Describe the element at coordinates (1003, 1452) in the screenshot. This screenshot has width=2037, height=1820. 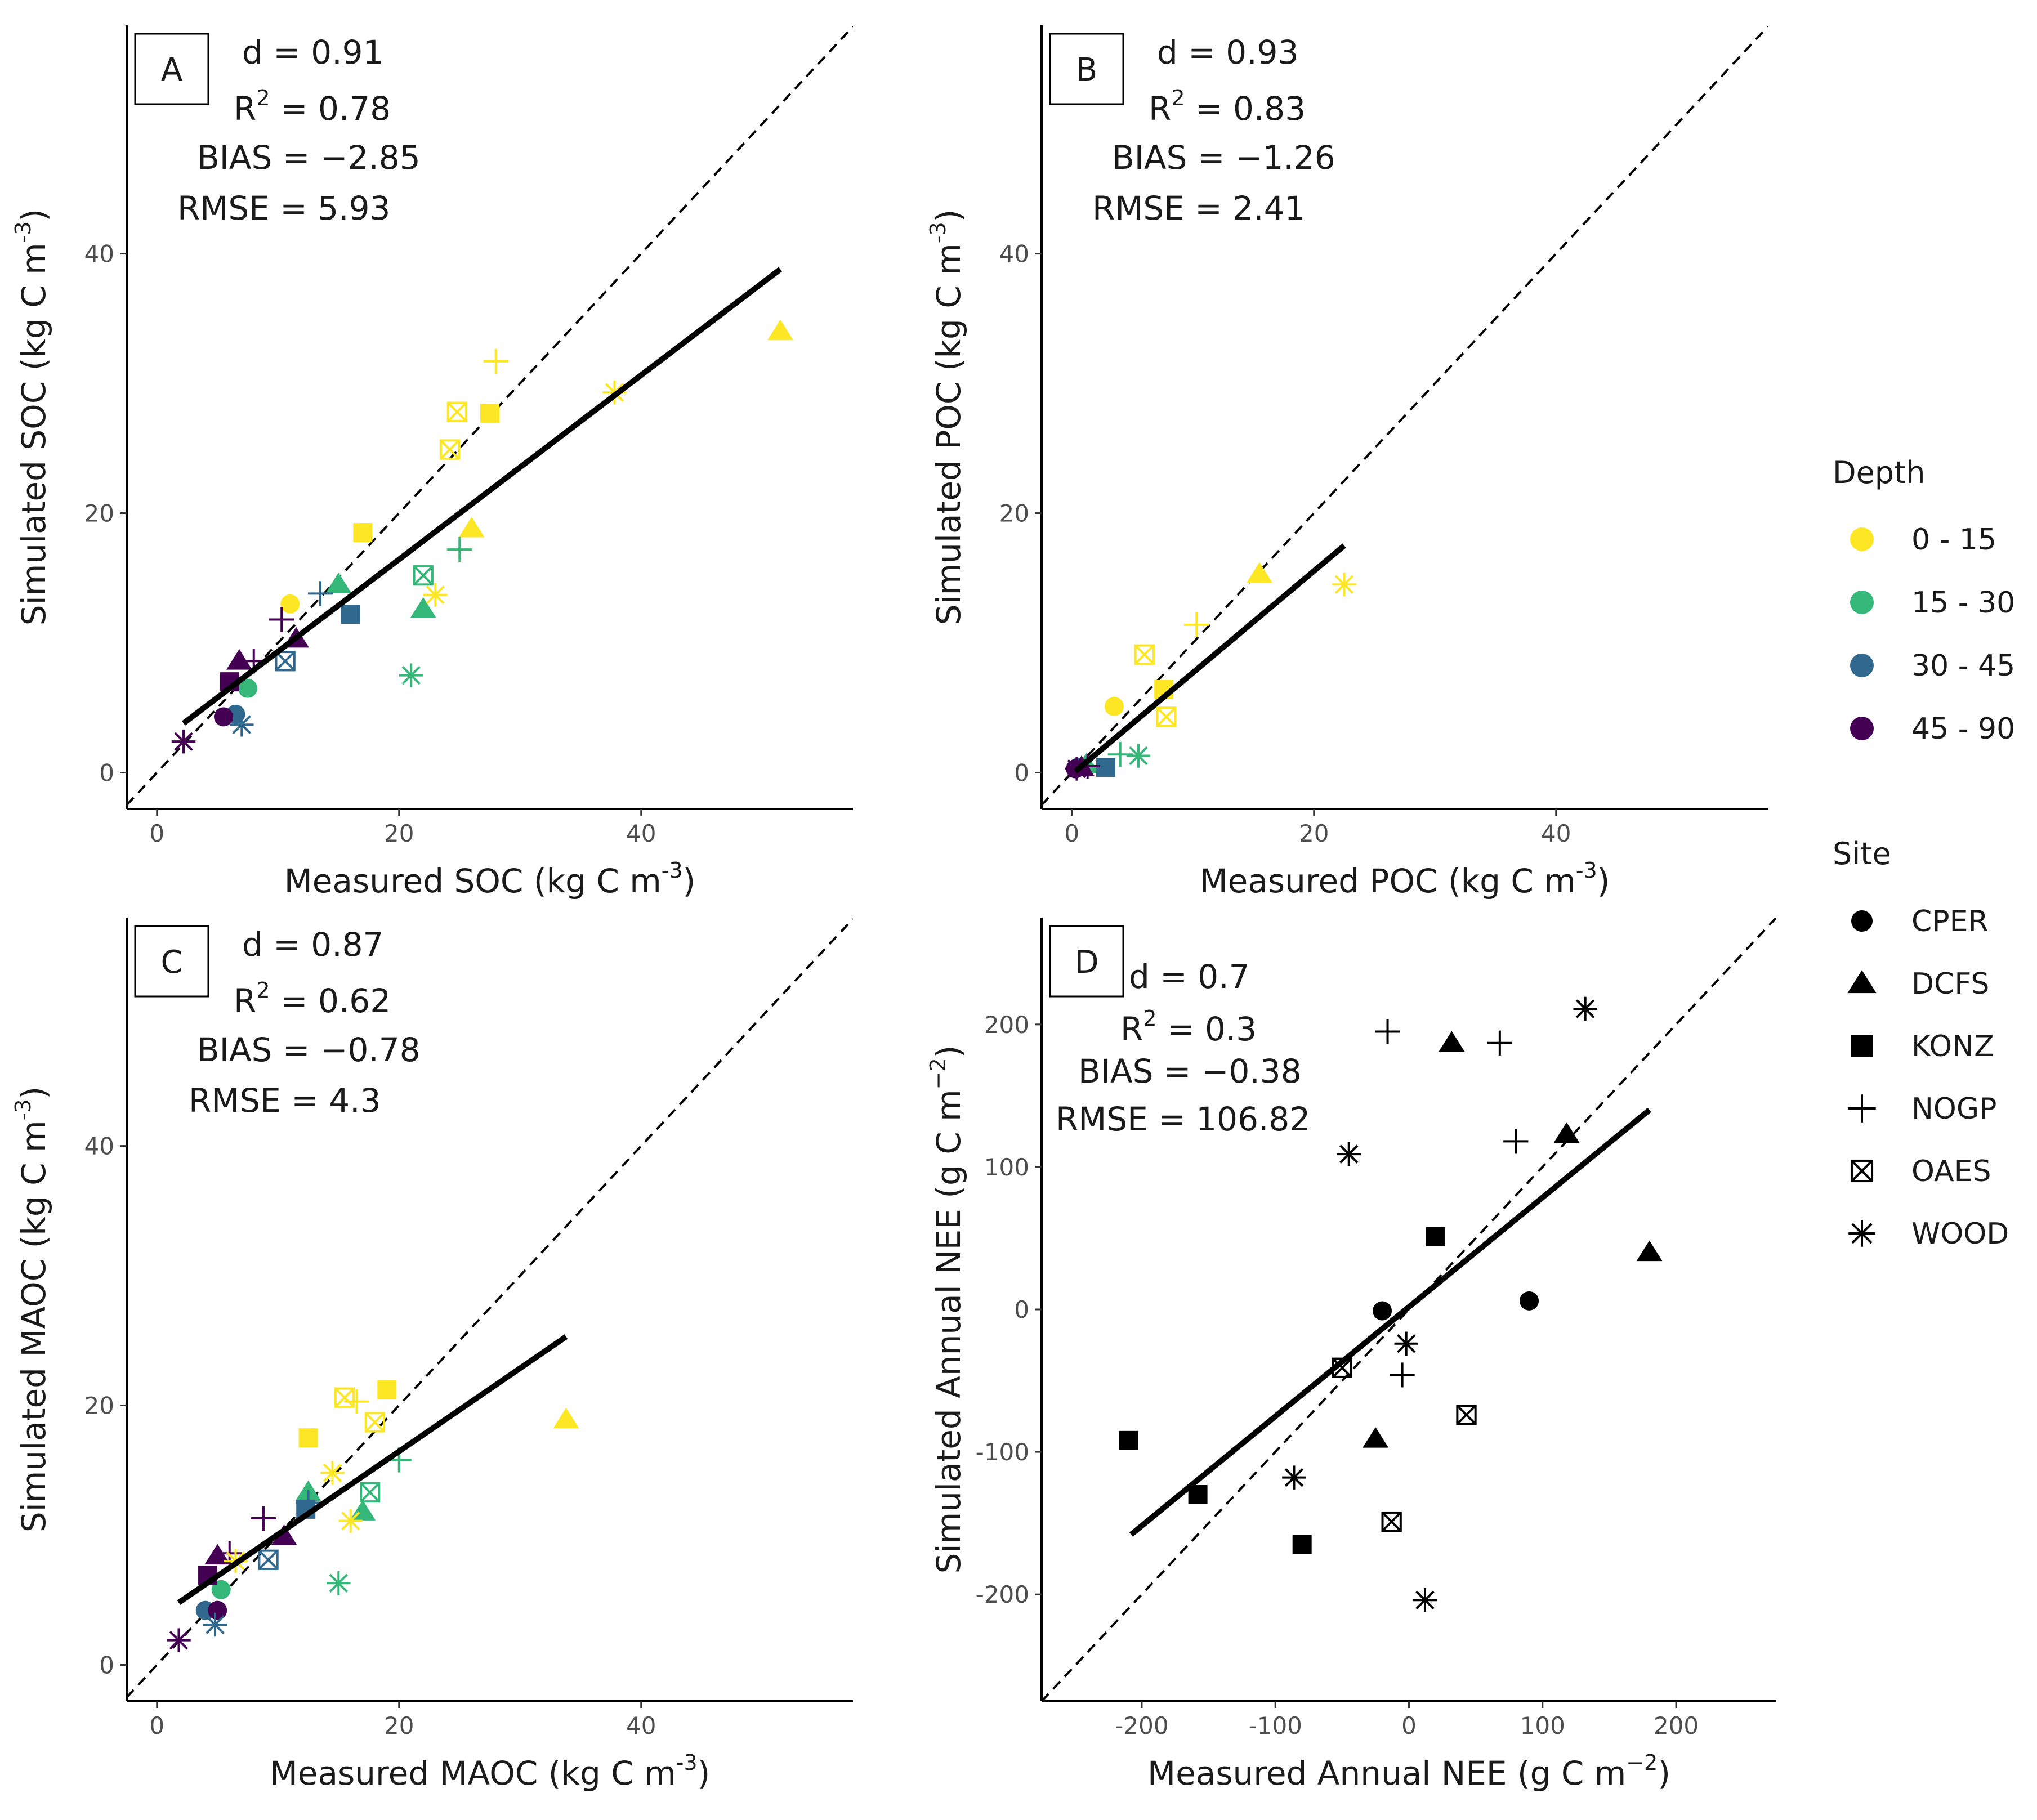
I see `y-tick-label: -100` at that location.